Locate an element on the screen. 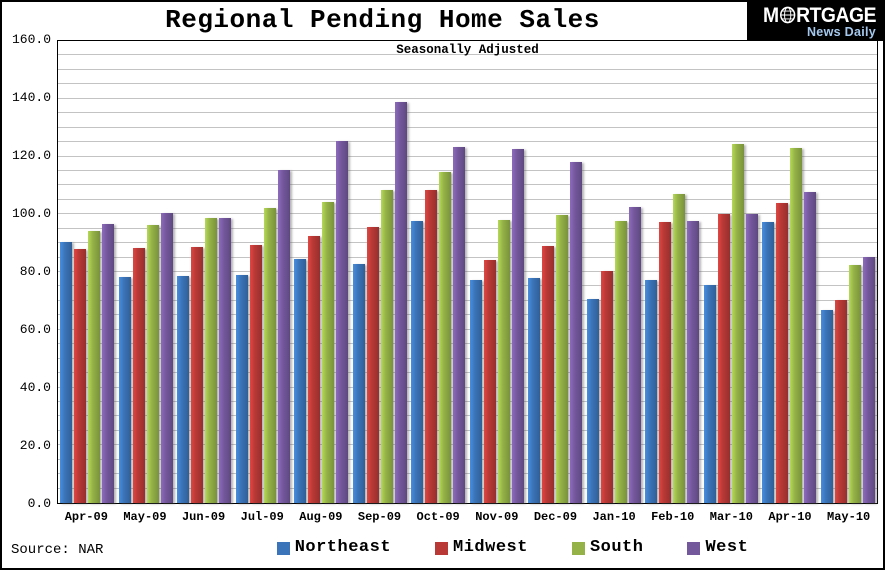 The height and width of the screenshot is (570, 885). x-axis-tick-label: Mar-10 is located at coordinates (731, 517).